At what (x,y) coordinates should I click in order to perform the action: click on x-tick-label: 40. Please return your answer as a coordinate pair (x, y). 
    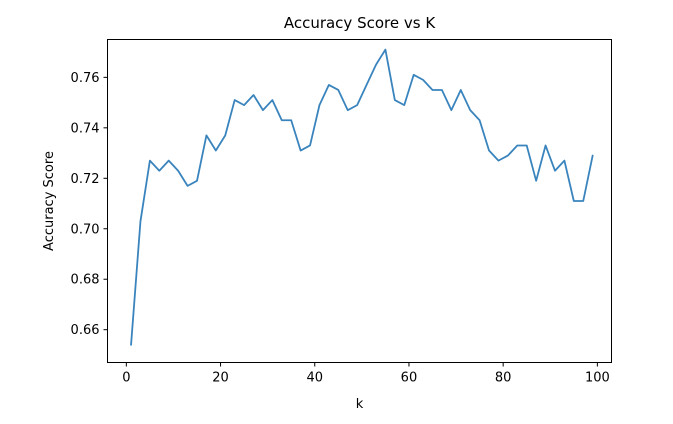
    Looking at the image, I should click on (314, 378).